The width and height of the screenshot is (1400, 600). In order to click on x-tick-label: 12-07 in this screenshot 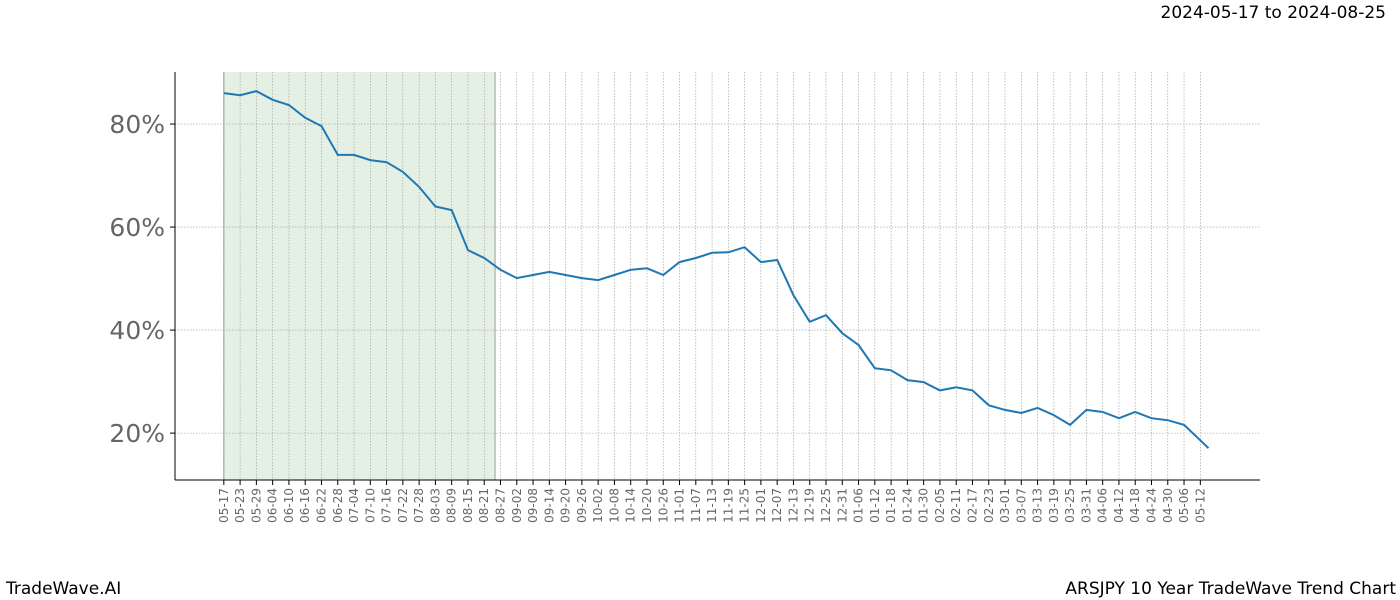, I will do `click(777, 505)`.